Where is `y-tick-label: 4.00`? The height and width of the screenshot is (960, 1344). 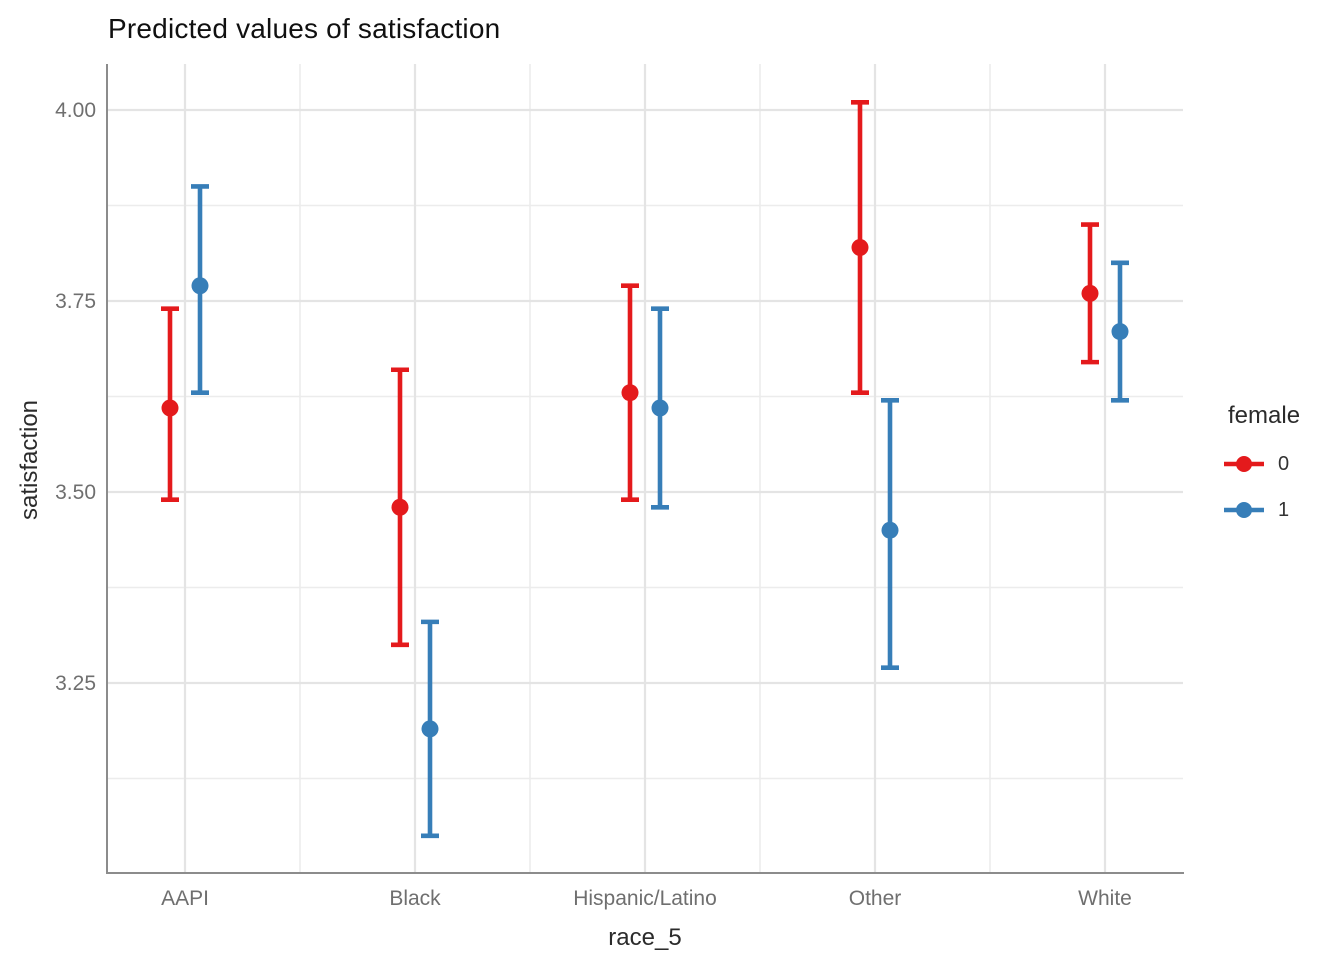
y-tick-label: 4.00 is located at coordinates (75, 110).